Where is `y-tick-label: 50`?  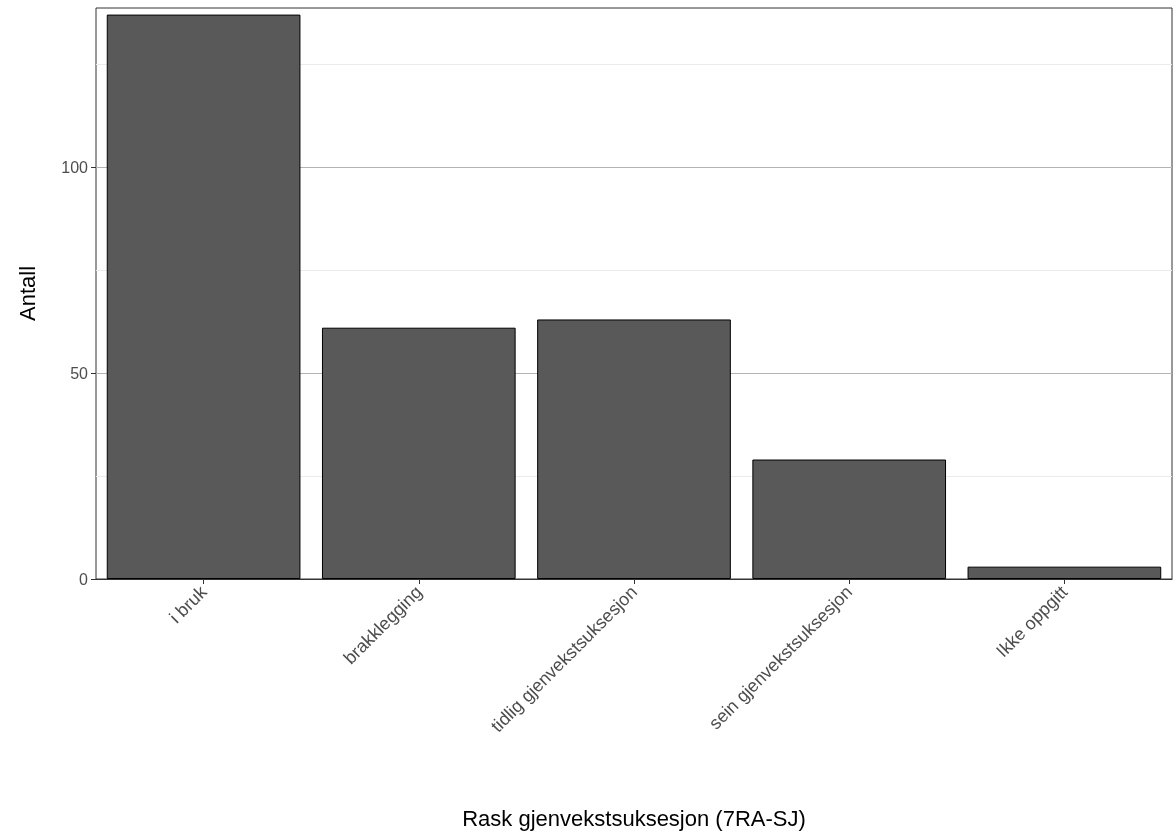 y-tick-label: 50 is located at coordinates (79, 373).